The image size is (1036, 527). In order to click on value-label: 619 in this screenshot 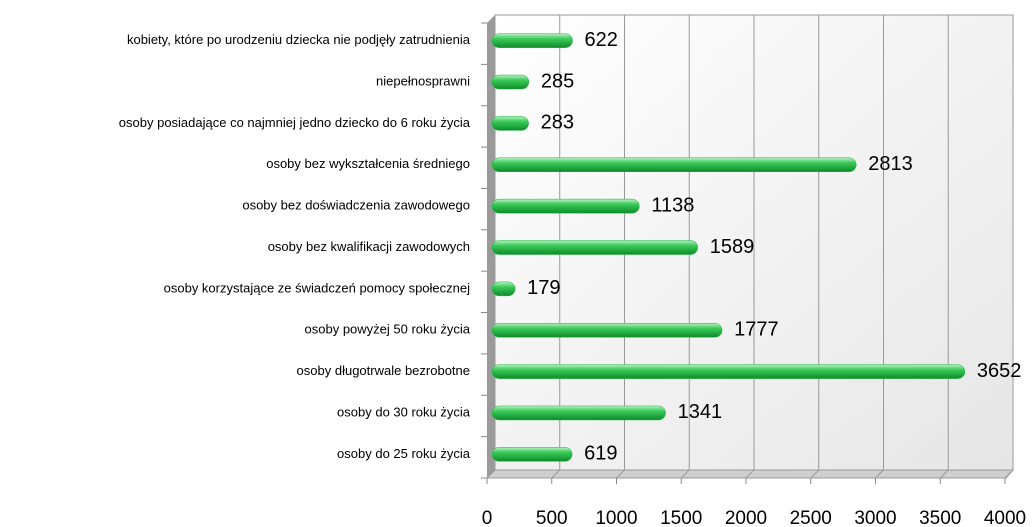, I will do `click(600, 454)`.